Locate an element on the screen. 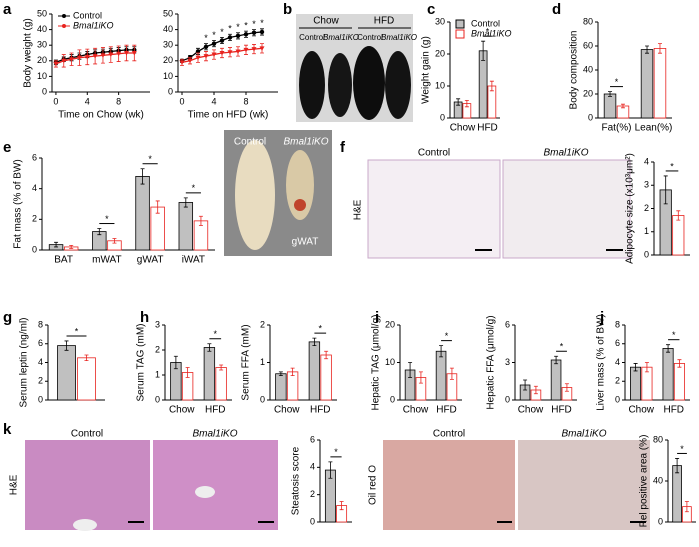 The width and height of the screenshot is (699, 547). y-tick-label: 1 is located at coordinates (157, 374).